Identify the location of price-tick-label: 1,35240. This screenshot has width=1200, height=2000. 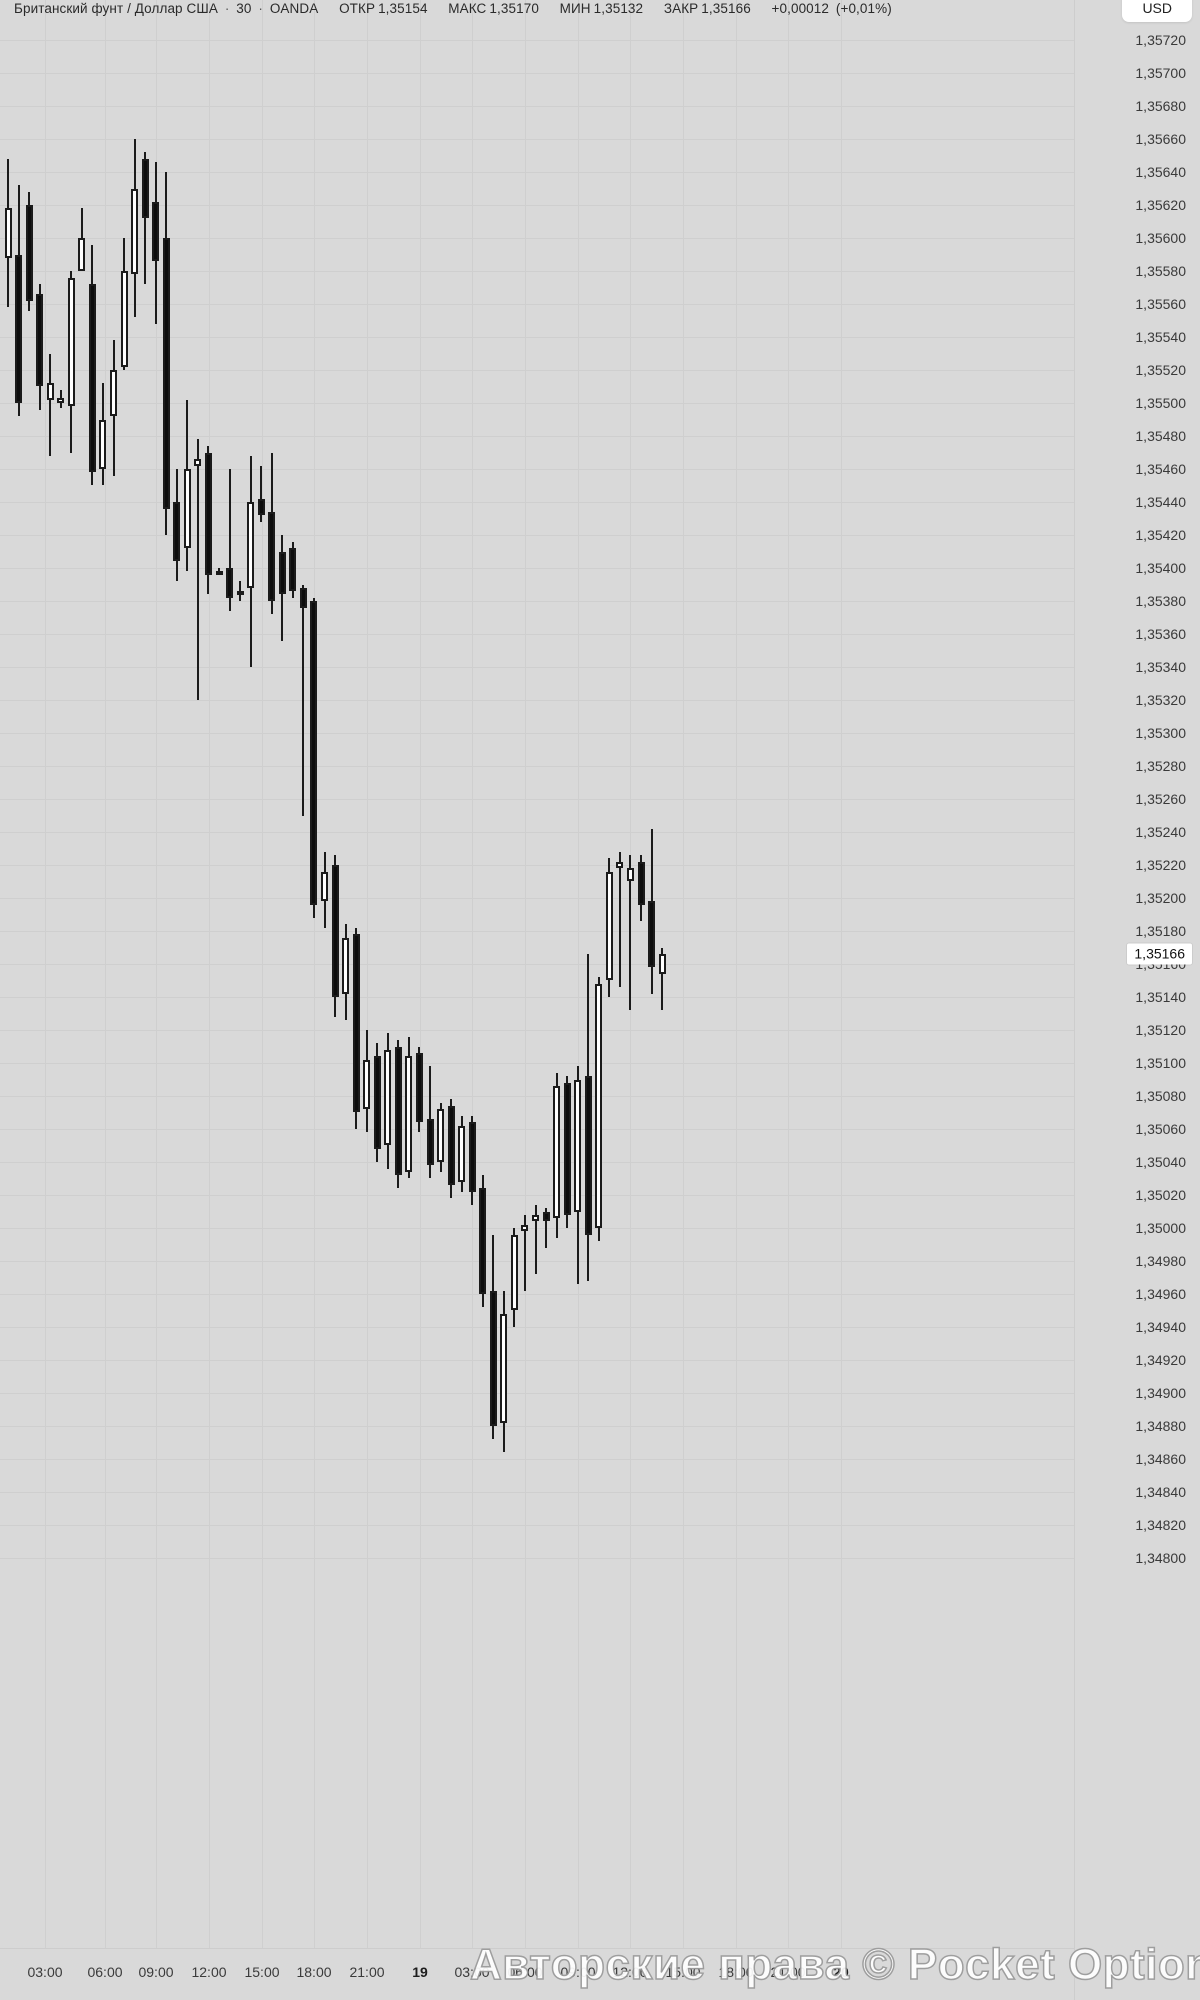
(1160, 832).